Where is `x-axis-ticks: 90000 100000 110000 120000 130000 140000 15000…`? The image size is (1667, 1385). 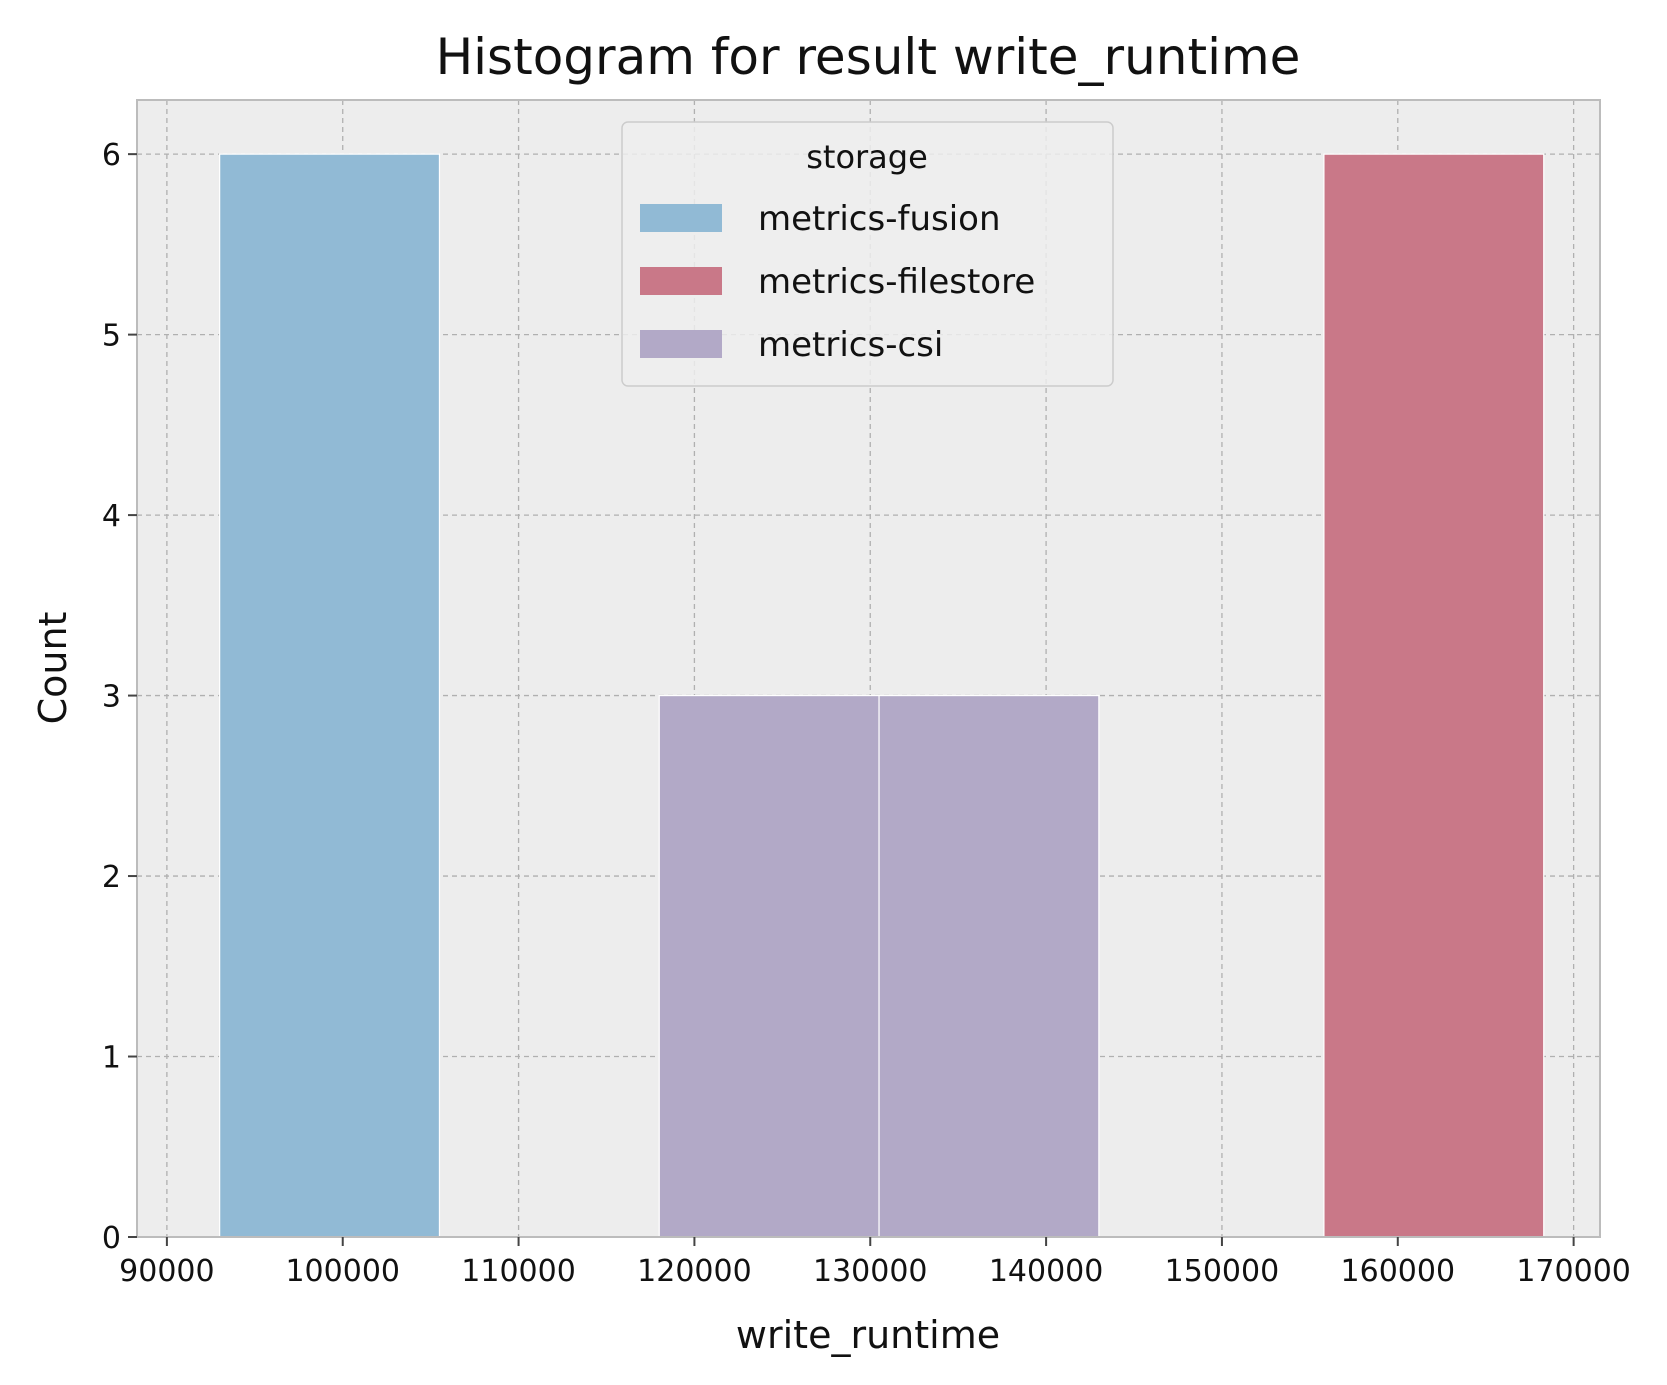 x-axis-ticks: 90000 100000 110000 120000 130000 140000 15000… is located at coordinates (875, 1263).